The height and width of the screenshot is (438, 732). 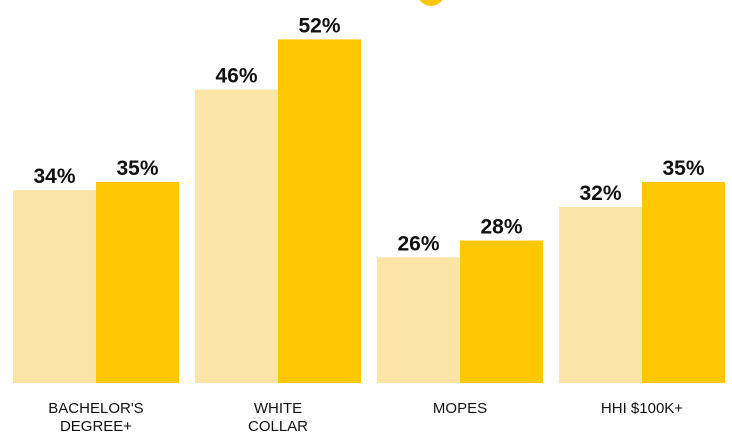 I want to click on x-tick-label: MOPES, so click(x=460, y=408).